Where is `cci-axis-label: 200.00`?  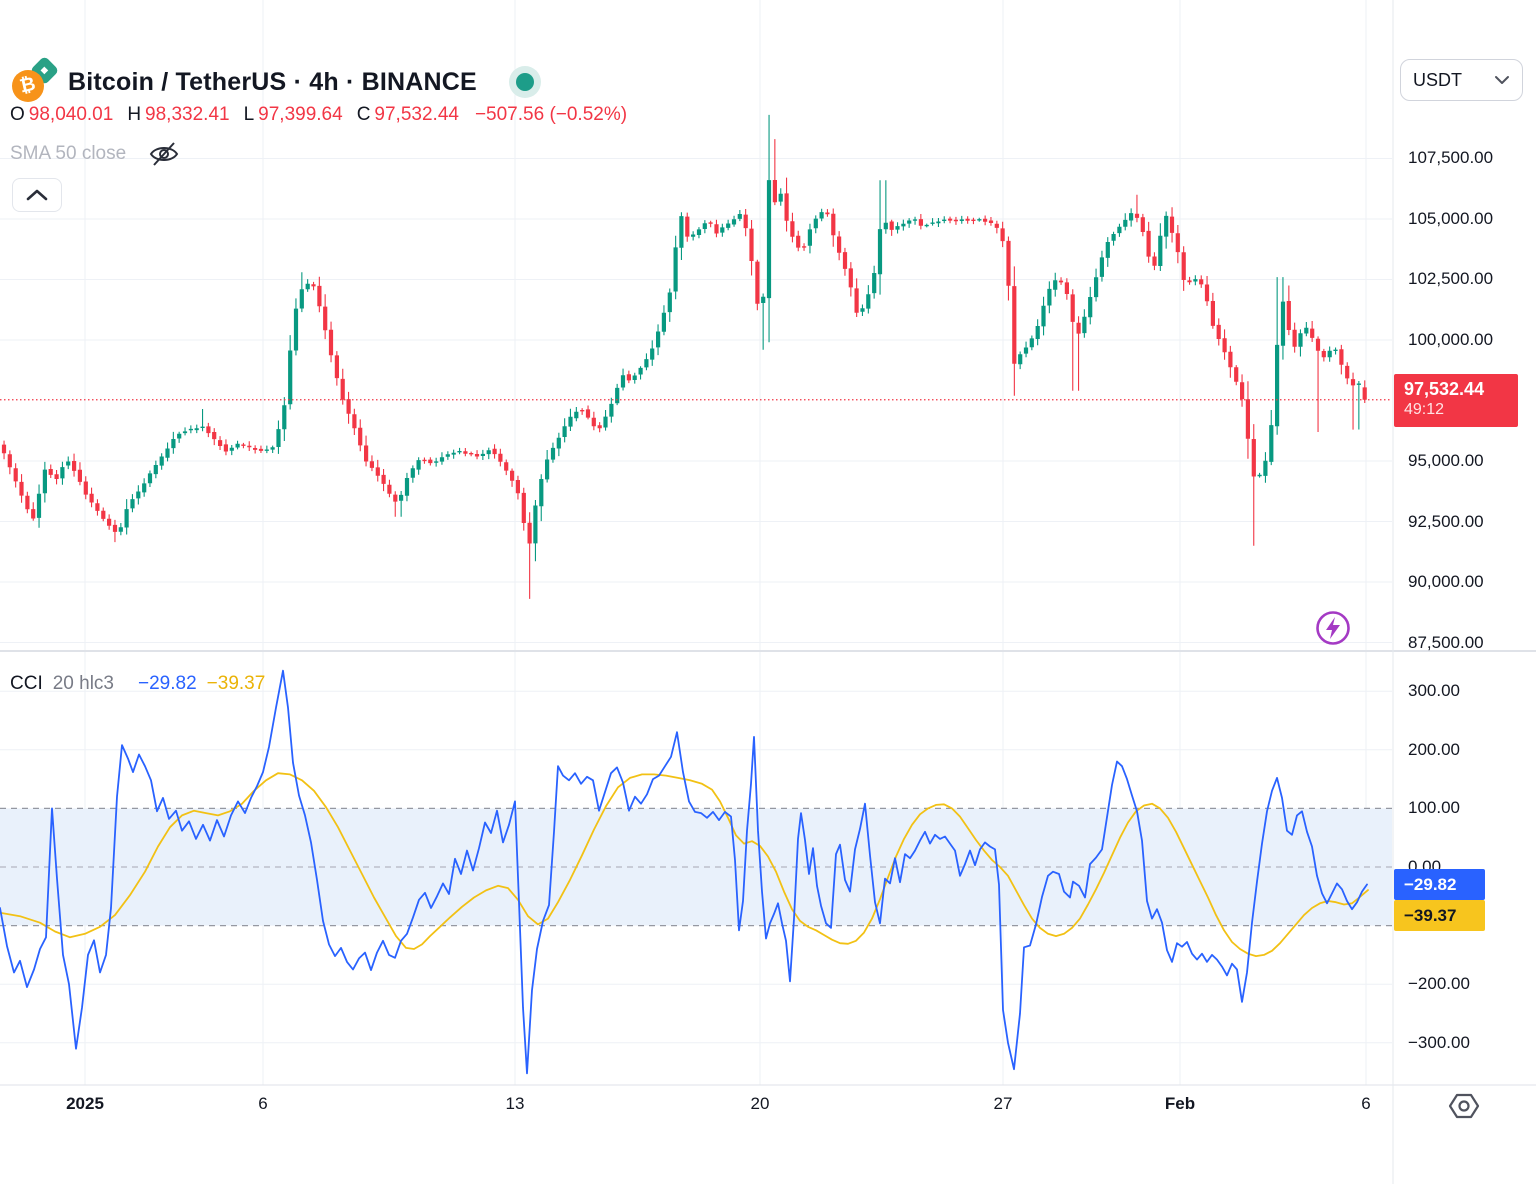 cci-axis-label: 200.00 is located at coordinates (1434, 749).